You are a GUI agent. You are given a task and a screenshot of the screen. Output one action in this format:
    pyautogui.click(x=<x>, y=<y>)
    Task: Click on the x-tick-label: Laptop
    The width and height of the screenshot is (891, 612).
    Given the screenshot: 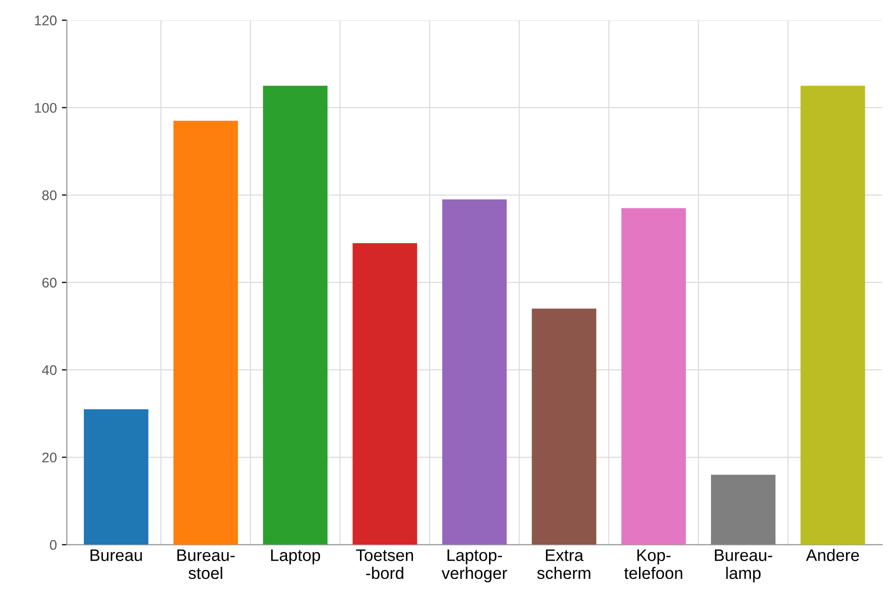 What is the action you would take?
    pyautogui.click(x=295, y=556)
    